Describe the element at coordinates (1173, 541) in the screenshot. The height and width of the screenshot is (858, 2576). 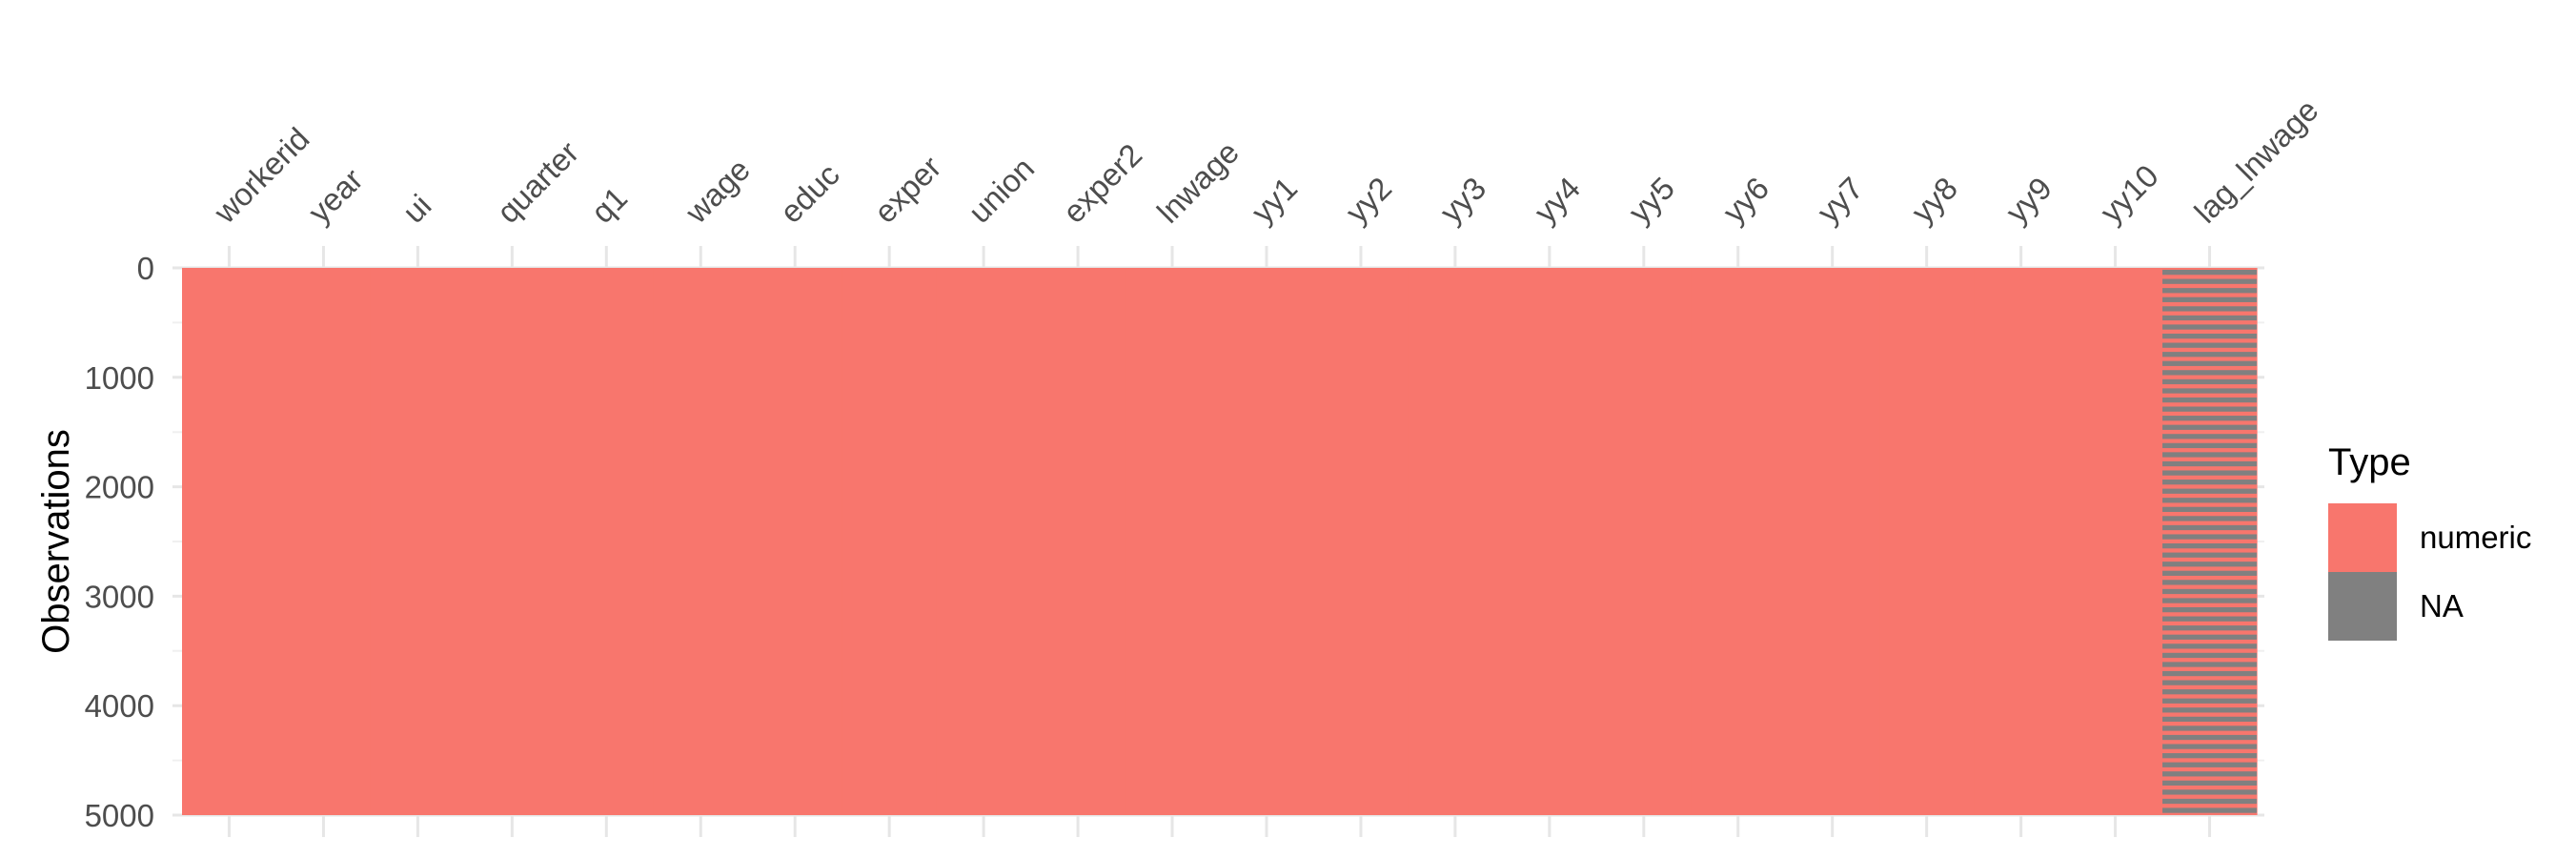
I see `cell-column-lnwage` at that location.